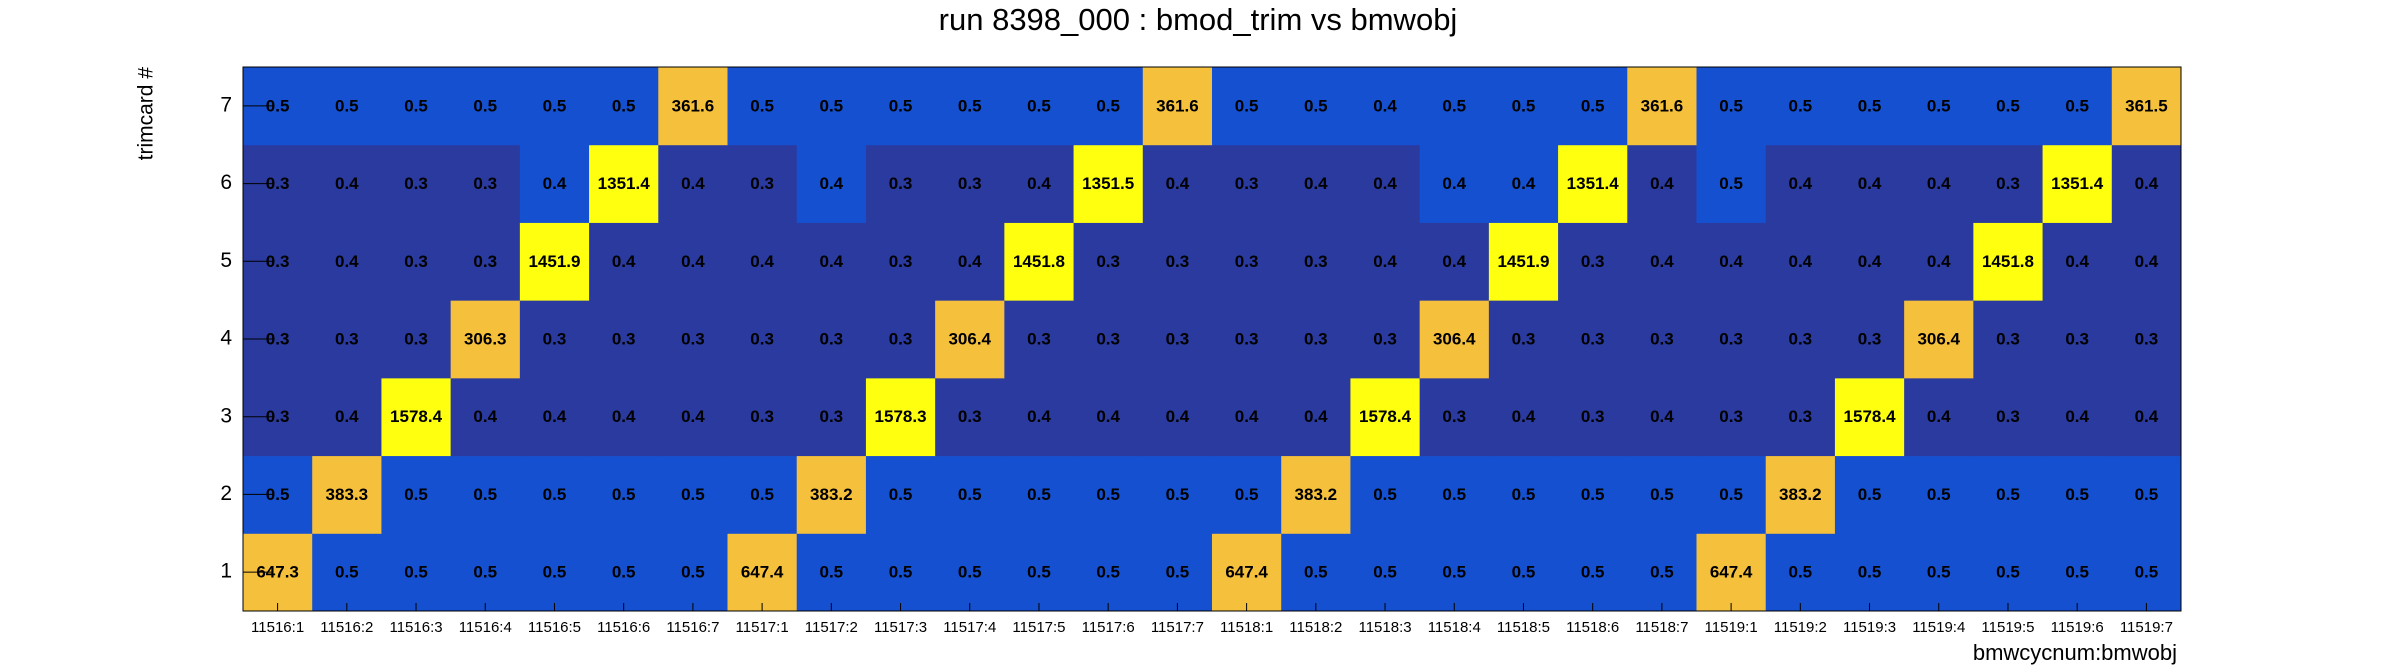 This screenshot has width=2396, height=672. Describe the element at coordinates (969, 338) in the screenshot. I see `cell-value-label: 306.4` at that location.